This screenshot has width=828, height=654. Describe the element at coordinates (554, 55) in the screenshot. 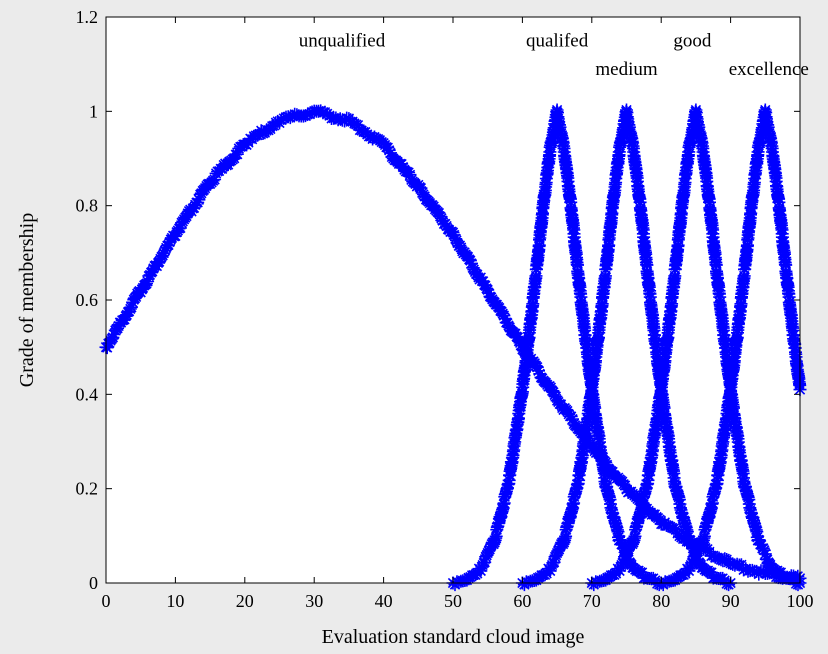

I see `annotations-layer: unqualified qualifed good medium excellence` at that location.